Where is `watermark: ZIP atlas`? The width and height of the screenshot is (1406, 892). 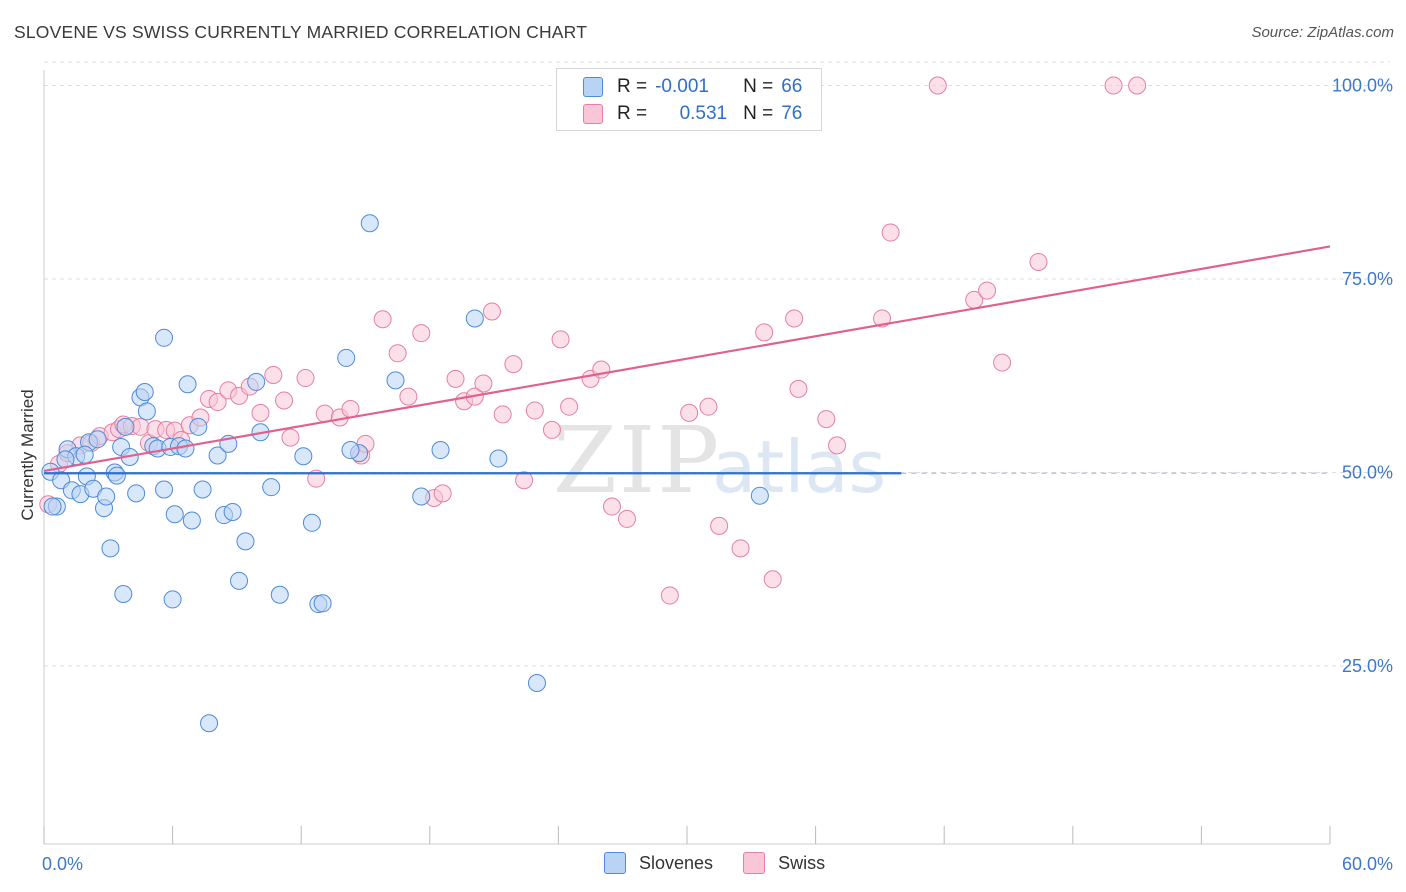 watermark: ZIP atlas is located at coordinates (719, 460).